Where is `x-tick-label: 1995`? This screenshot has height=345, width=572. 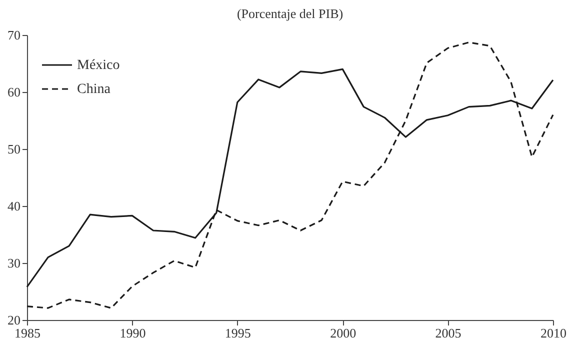 x-tick-label: 1995 is located at coordinates (237, 333).